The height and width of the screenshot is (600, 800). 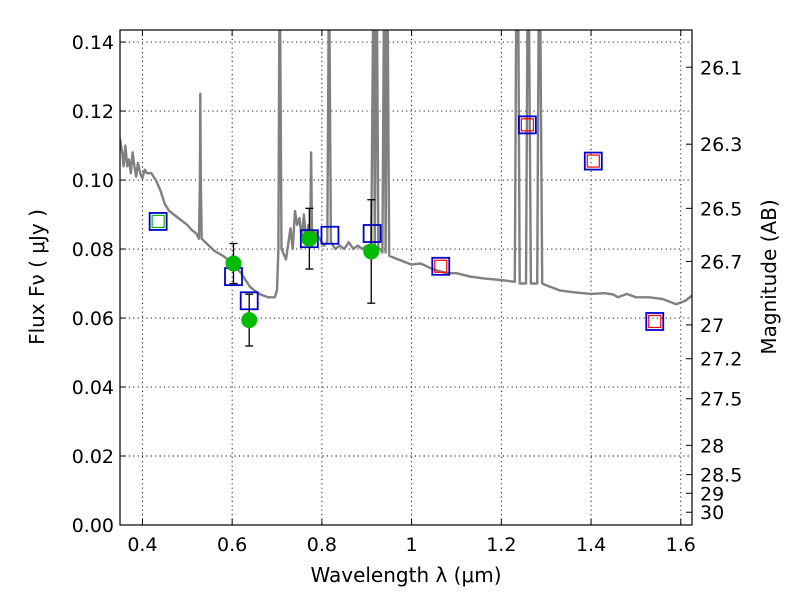 What do you see at coordinates (93, 457) in the screenshot?
I see `y-tick-label: 0.02` at bounding box center [93, 457].